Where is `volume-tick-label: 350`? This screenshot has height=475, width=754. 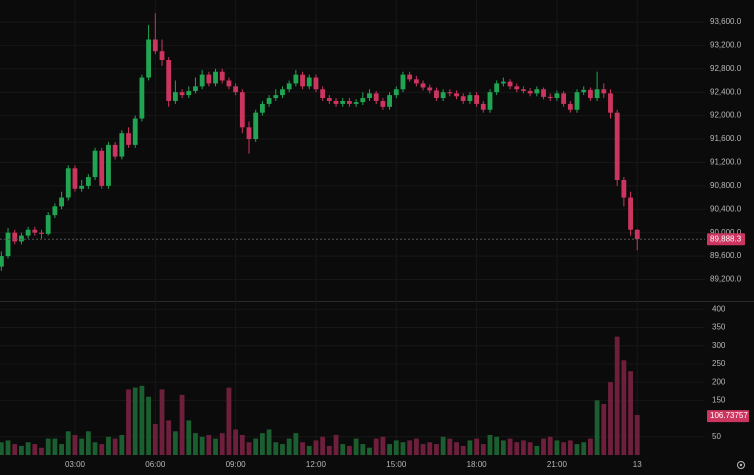 volume-tick-label: 350 is located at coordinates (719, 327).